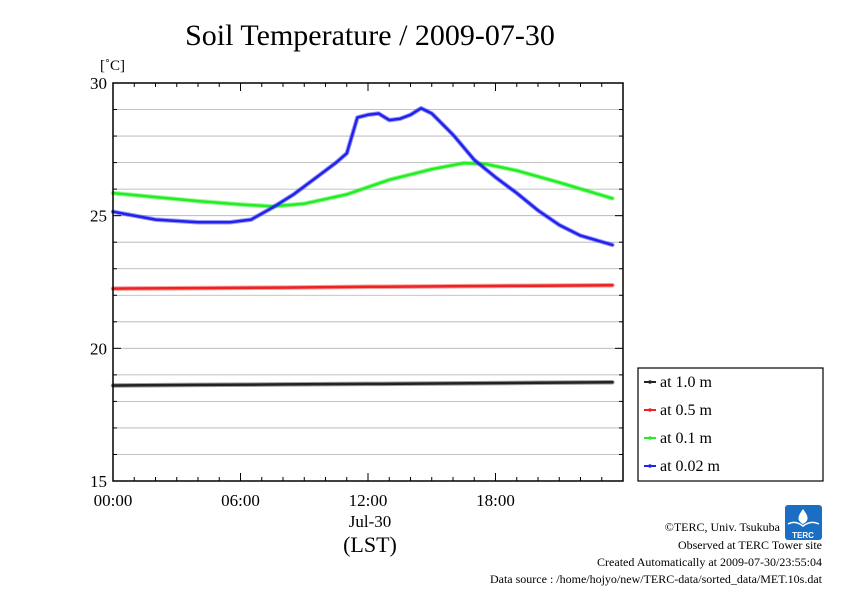 The height and width of the screenshot is (595, 842). Describe the element at coordinates (370, 521) in the screenshot. I see `date-label: Jul-30` at that location.